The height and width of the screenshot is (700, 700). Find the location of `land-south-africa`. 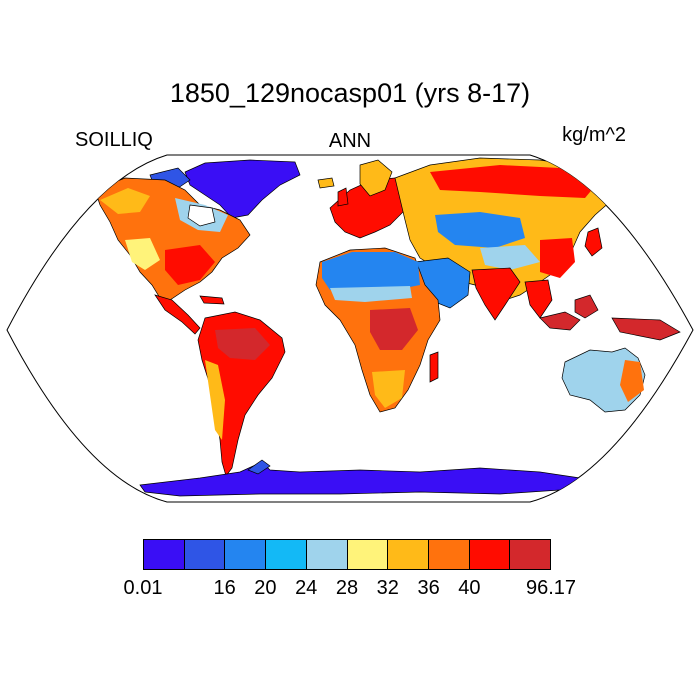

land-south-africa is located at coordinates (388, 389).